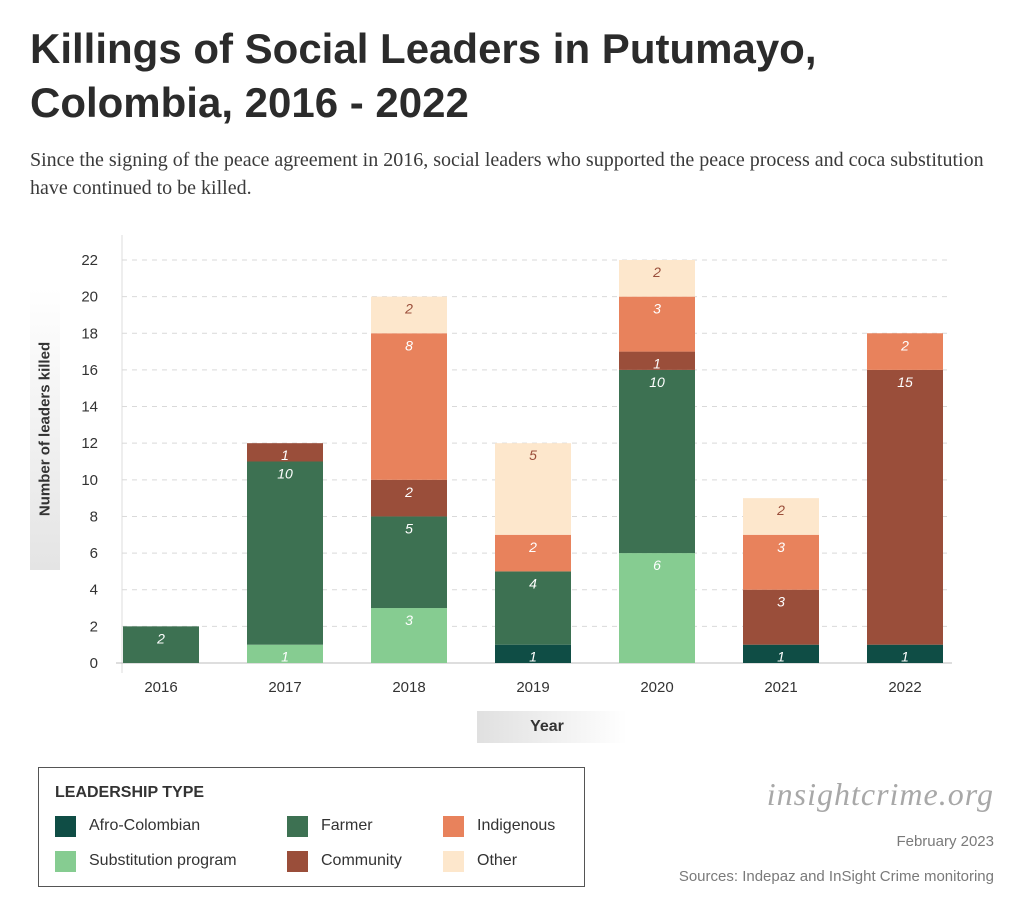  What do you see at coordinates (905, 382) in the screenshot?
I see `data-label: 15` at bounding box center [905, 382].